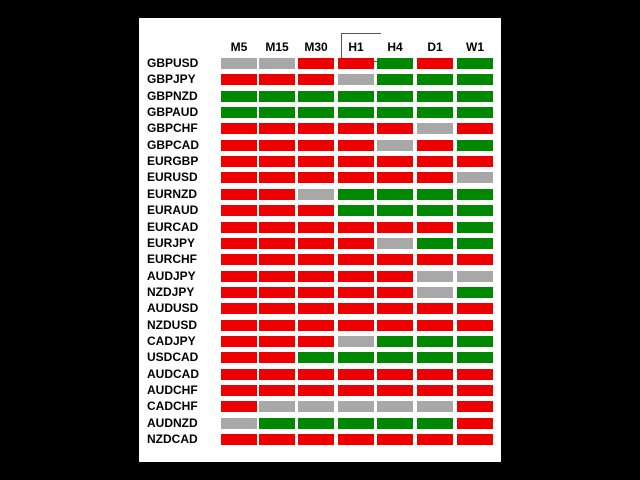 The image size is (640, 480). I want to click on signal-cell-nzdusd-m30-red, so click(316, 325).